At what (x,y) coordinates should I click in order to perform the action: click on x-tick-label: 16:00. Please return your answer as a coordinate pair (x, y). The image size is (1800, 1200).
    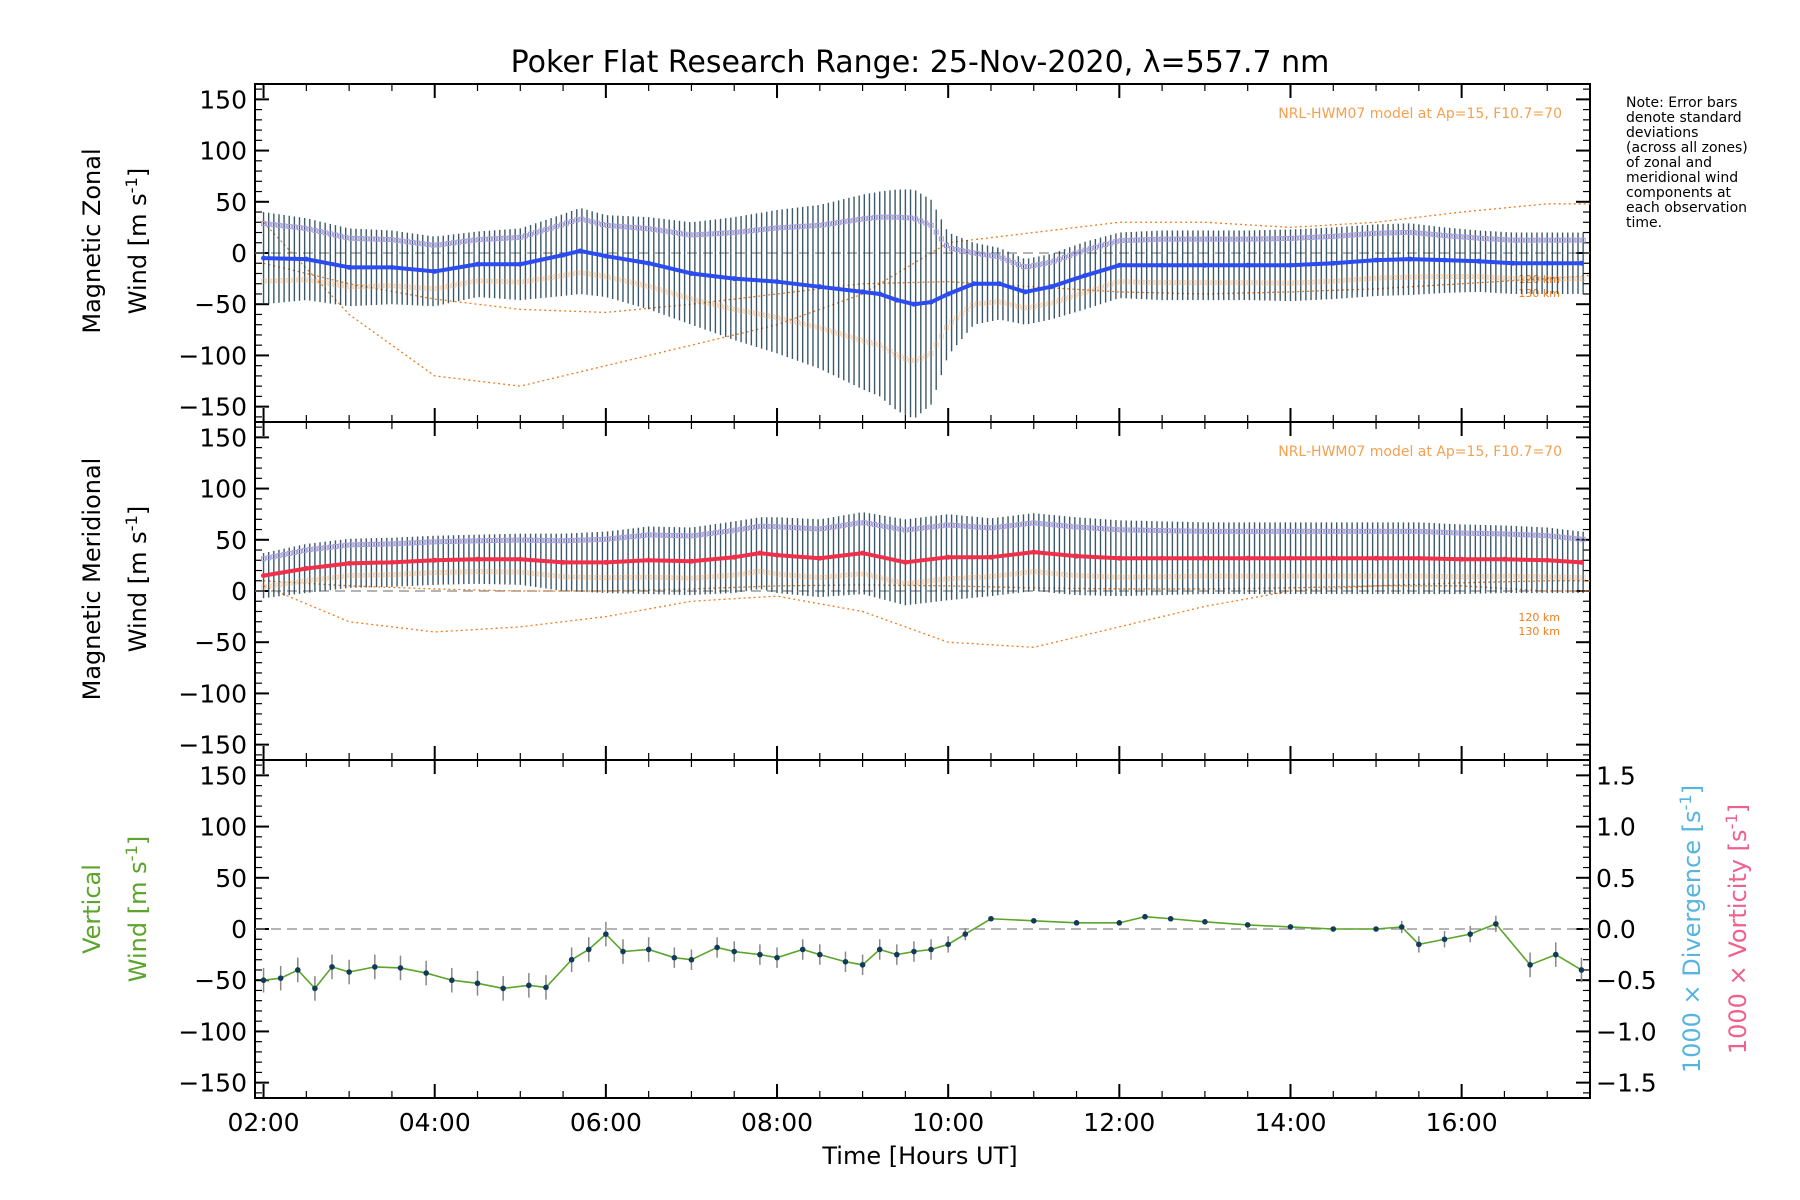
    Looking at the image, I should click on (1462, 1122).